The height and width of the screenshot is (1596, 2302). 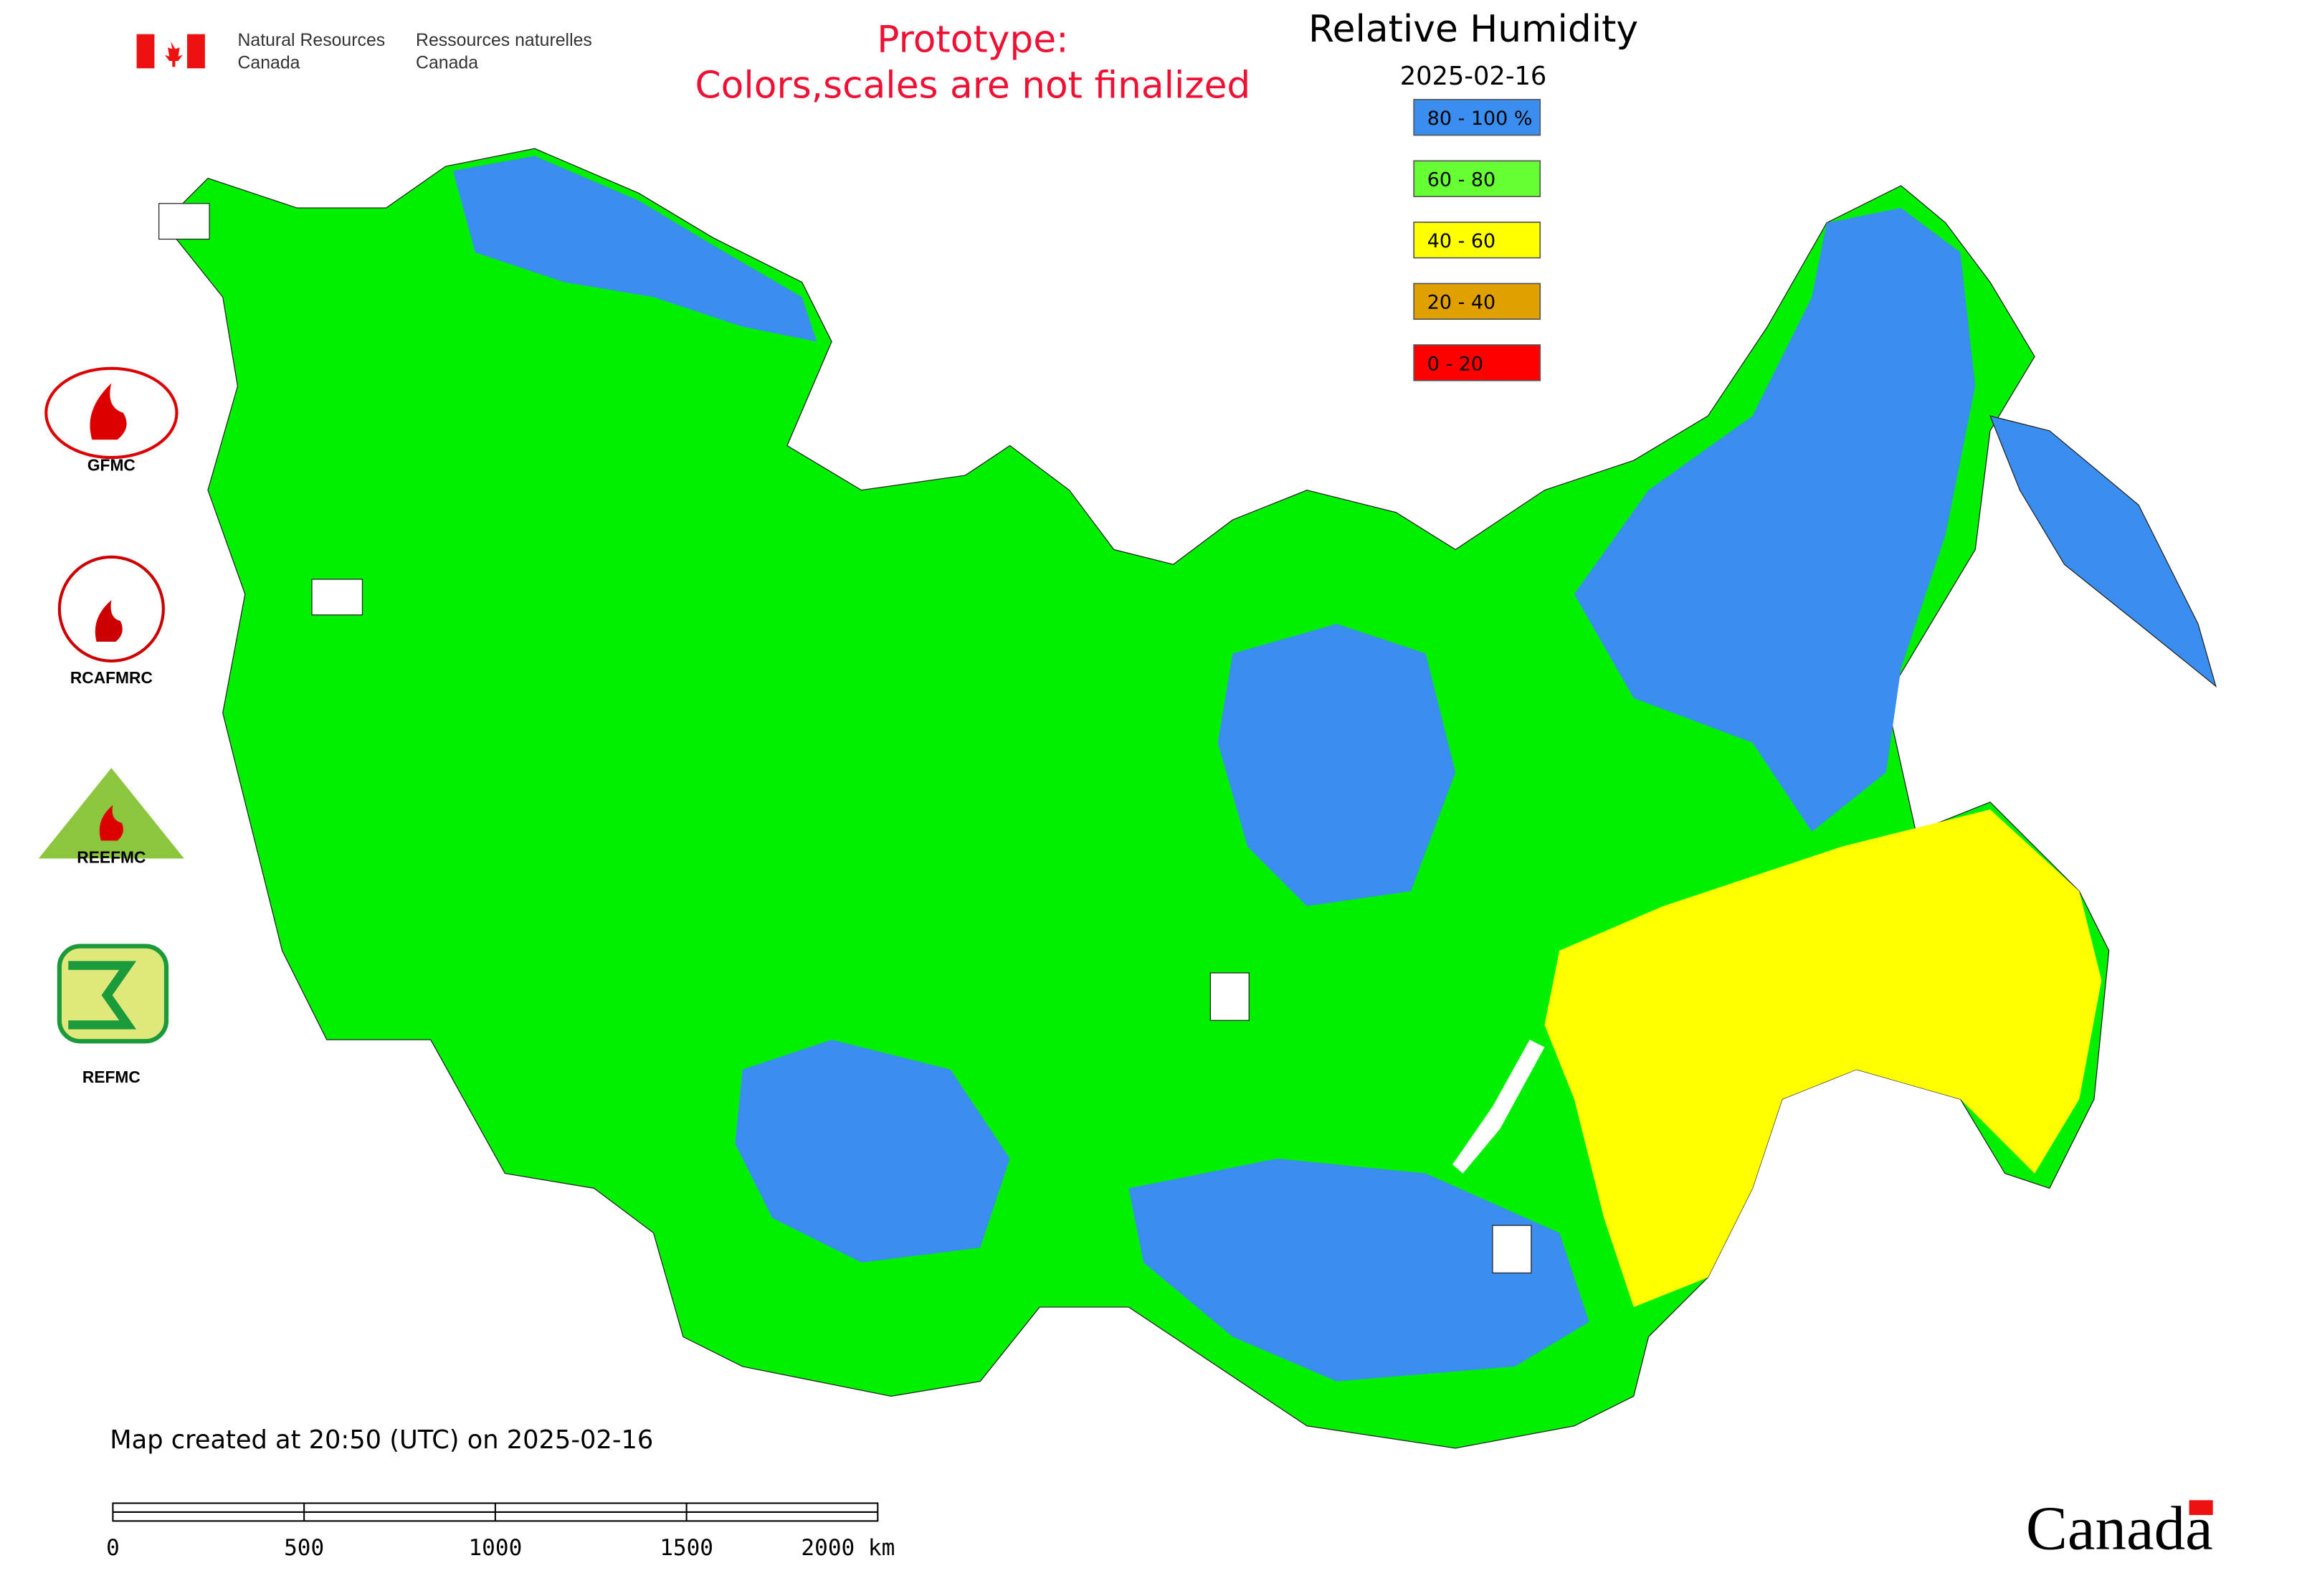 I want to click on sigma, so click(x=102, y=995).